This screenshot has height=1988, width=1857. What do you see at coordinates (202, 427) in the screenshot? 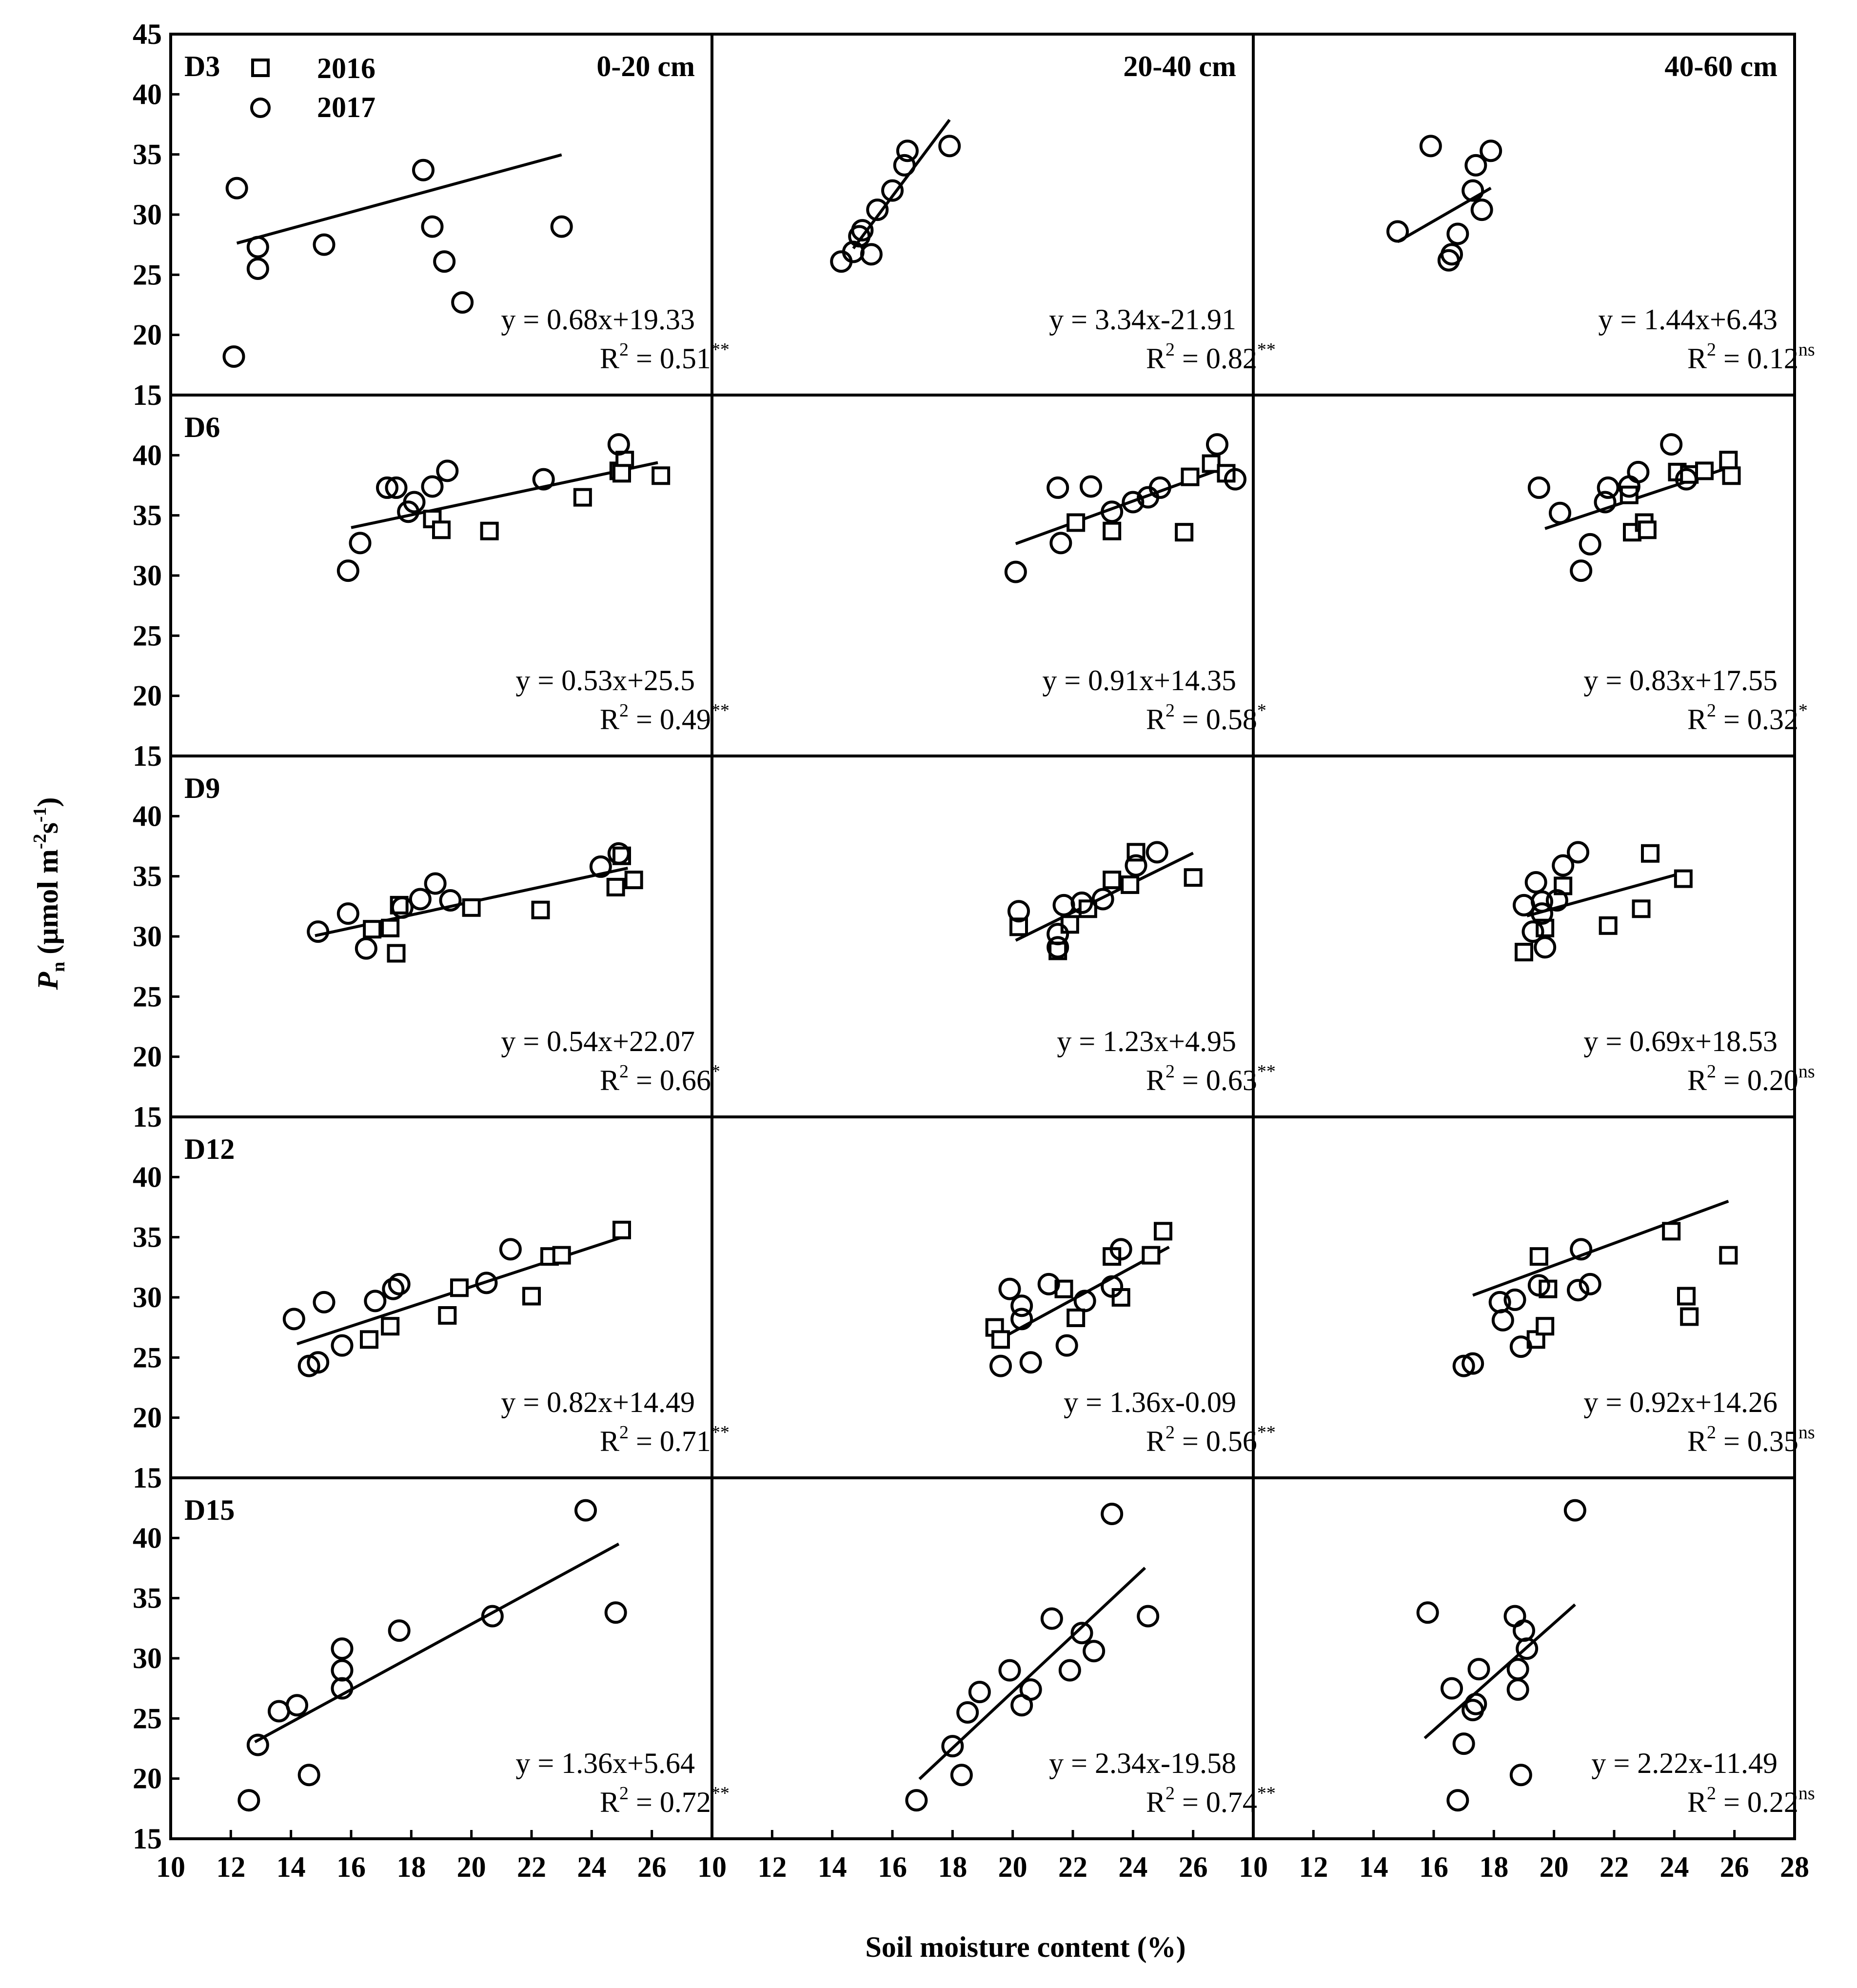
I see `row-label: D6` at bounding box center [202, 427].